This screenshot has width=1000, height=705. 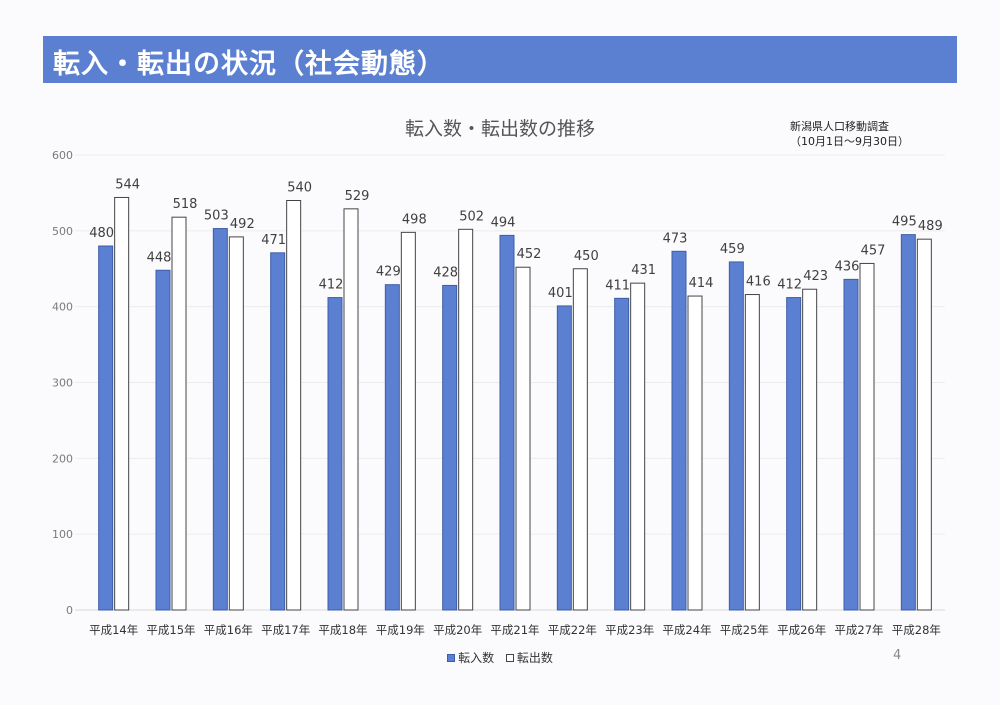 What do you see at coordinates (242, 224) in the screenshot?
I see `data-label-out: 492` at bounding box center [242, 224].